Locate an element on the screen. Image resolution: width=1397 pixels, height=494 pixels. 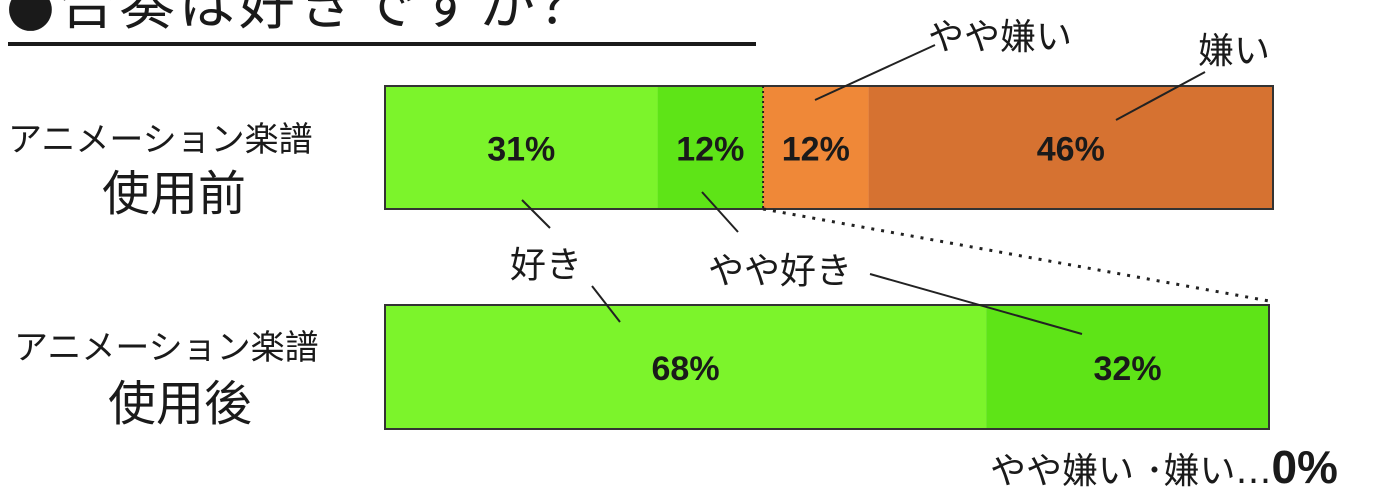
data-label-0-0: 31% is located at coordinates (521, 150).